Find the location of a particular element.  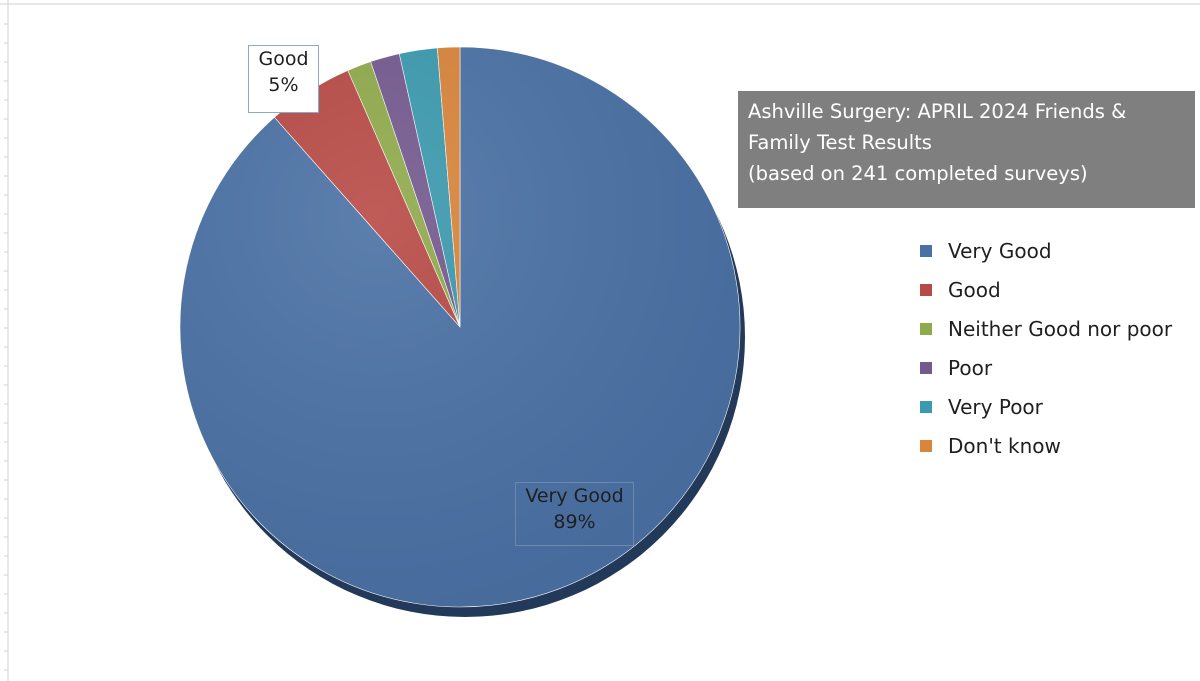

legend-item: Don't know is located at coordinates (1046, 445).